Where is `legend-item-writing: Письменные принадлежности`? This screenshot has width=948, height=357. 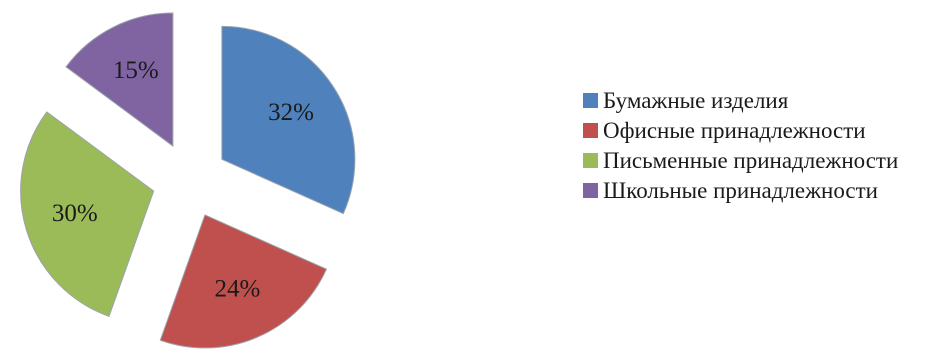 legend-item-writing: Письменные принадлежности is located at coordinates (764, 161).